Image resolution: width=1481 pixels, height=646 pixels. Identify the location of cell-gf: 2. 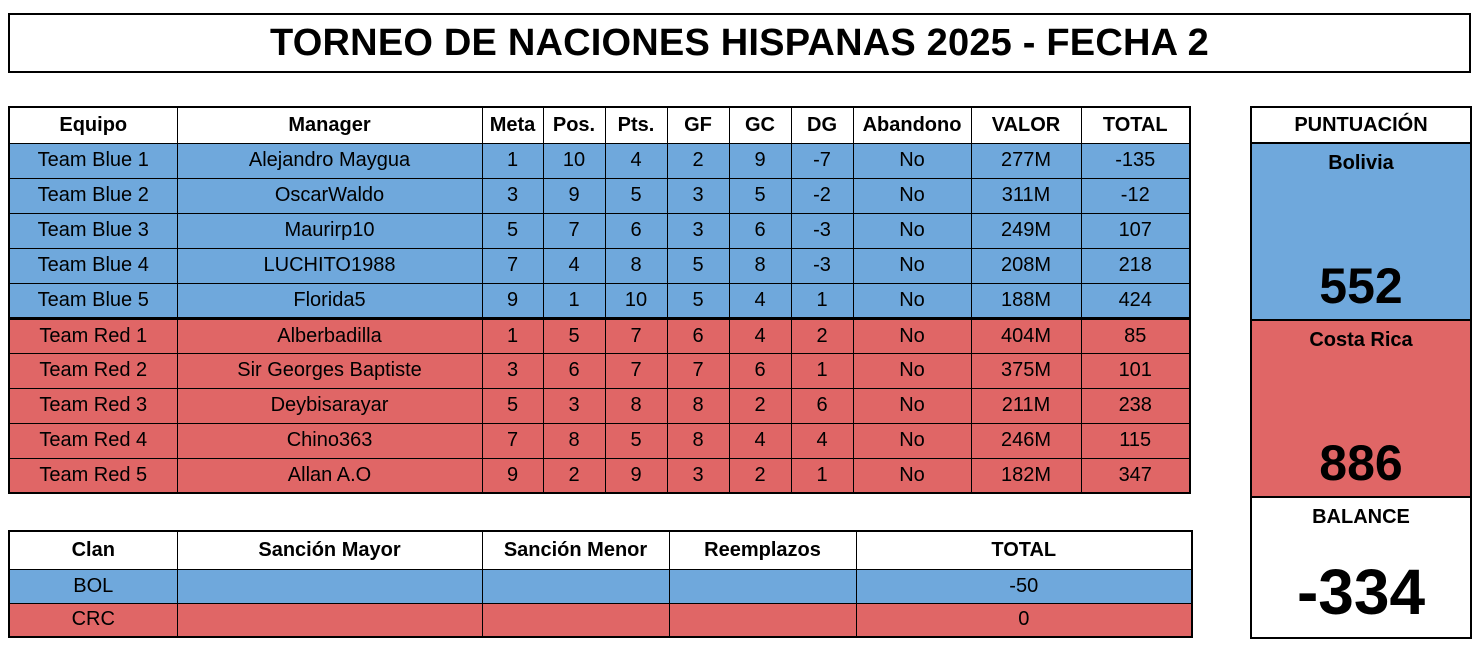
(698, 160).